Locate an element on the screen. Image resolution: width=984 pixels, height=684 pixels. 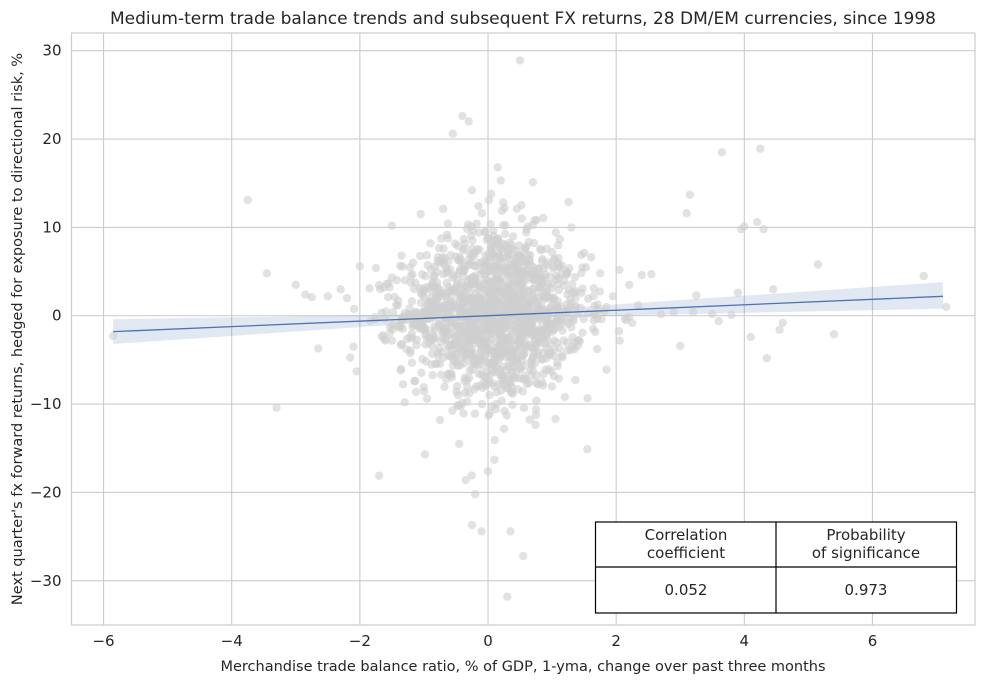
x-tick-label: 4 is located at coordinates (745, 641).